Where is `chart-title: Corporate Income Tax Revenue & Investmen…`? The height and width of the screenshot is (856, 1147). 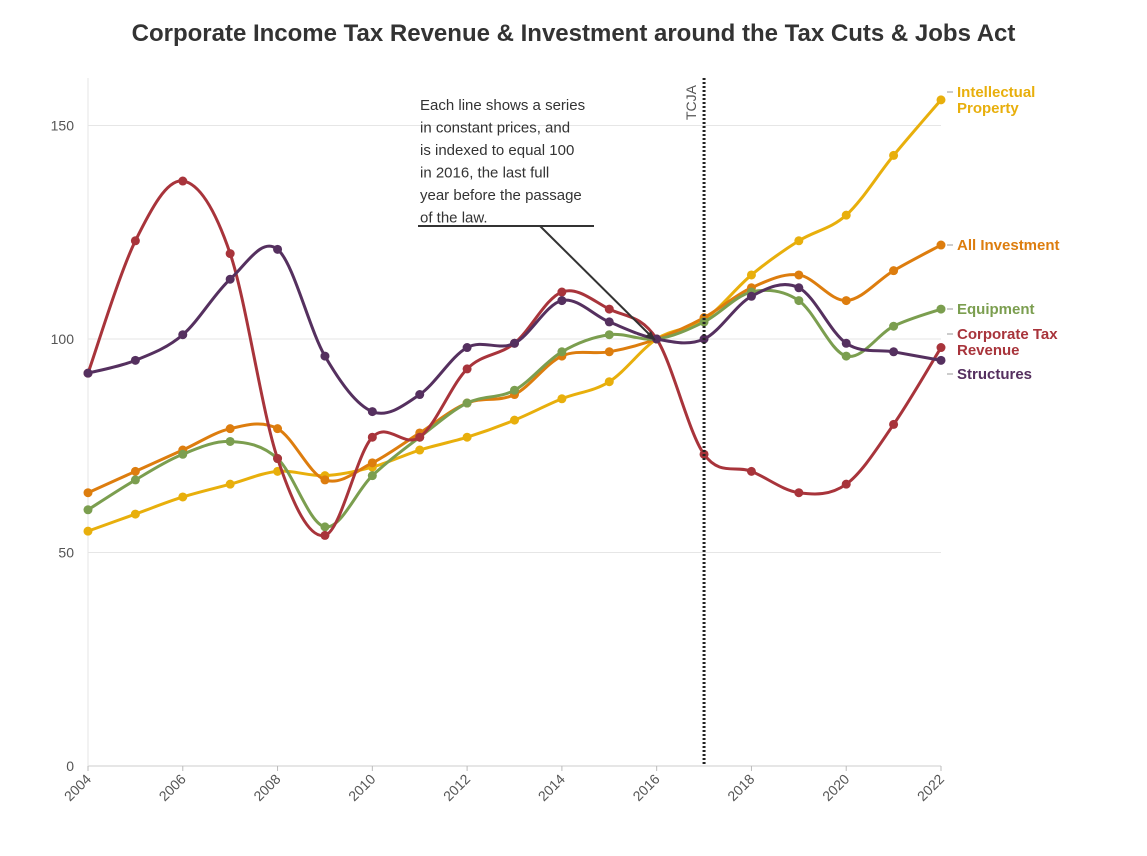 chart-title: Corporate Income Tax Revenue & Investmen… is located at coordinates (573, 33).